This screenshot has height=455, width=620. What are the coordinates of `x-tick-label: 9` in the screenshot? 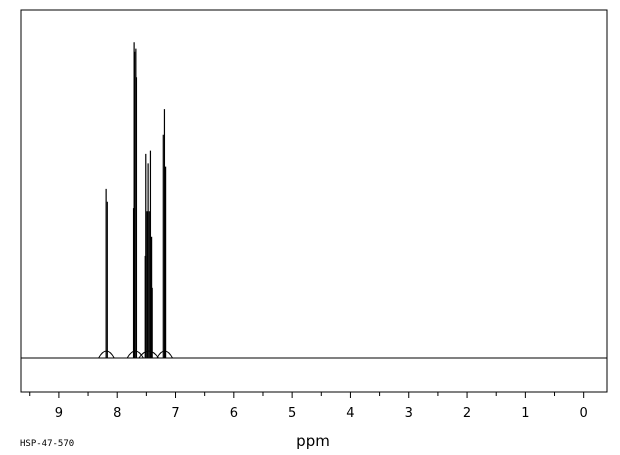 It's located at (59, 413).